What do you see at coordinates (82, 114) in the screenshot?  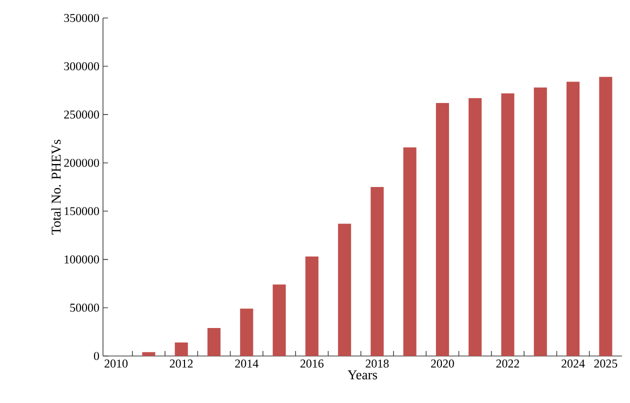 I see `y-tick-label: 250000` at bounding box center [82, 114].